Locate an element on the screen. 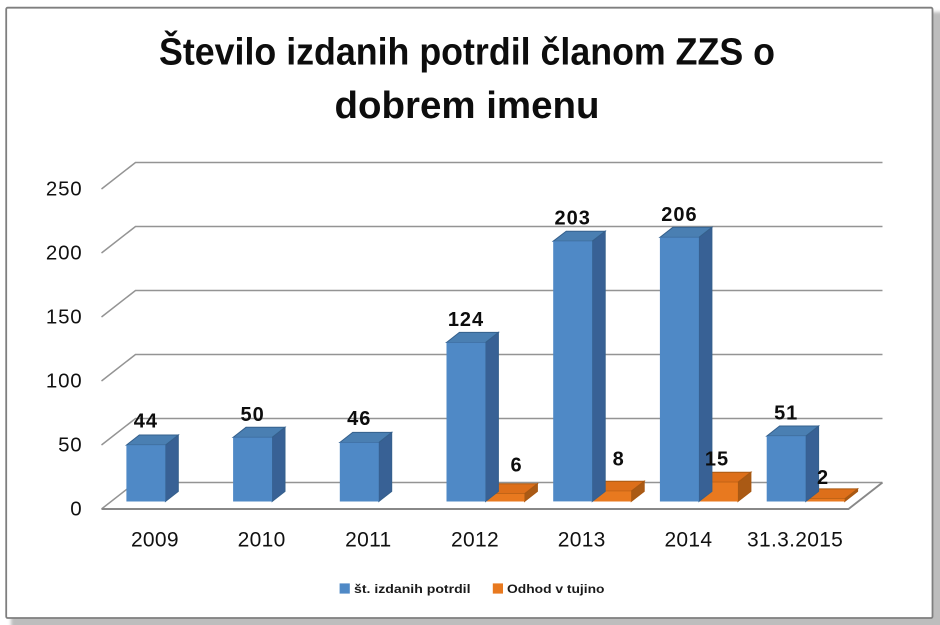 The width and height of the screenshot is (940, 625). svg-text: št. izdanih potrdil is located at coordinates (412, 589).